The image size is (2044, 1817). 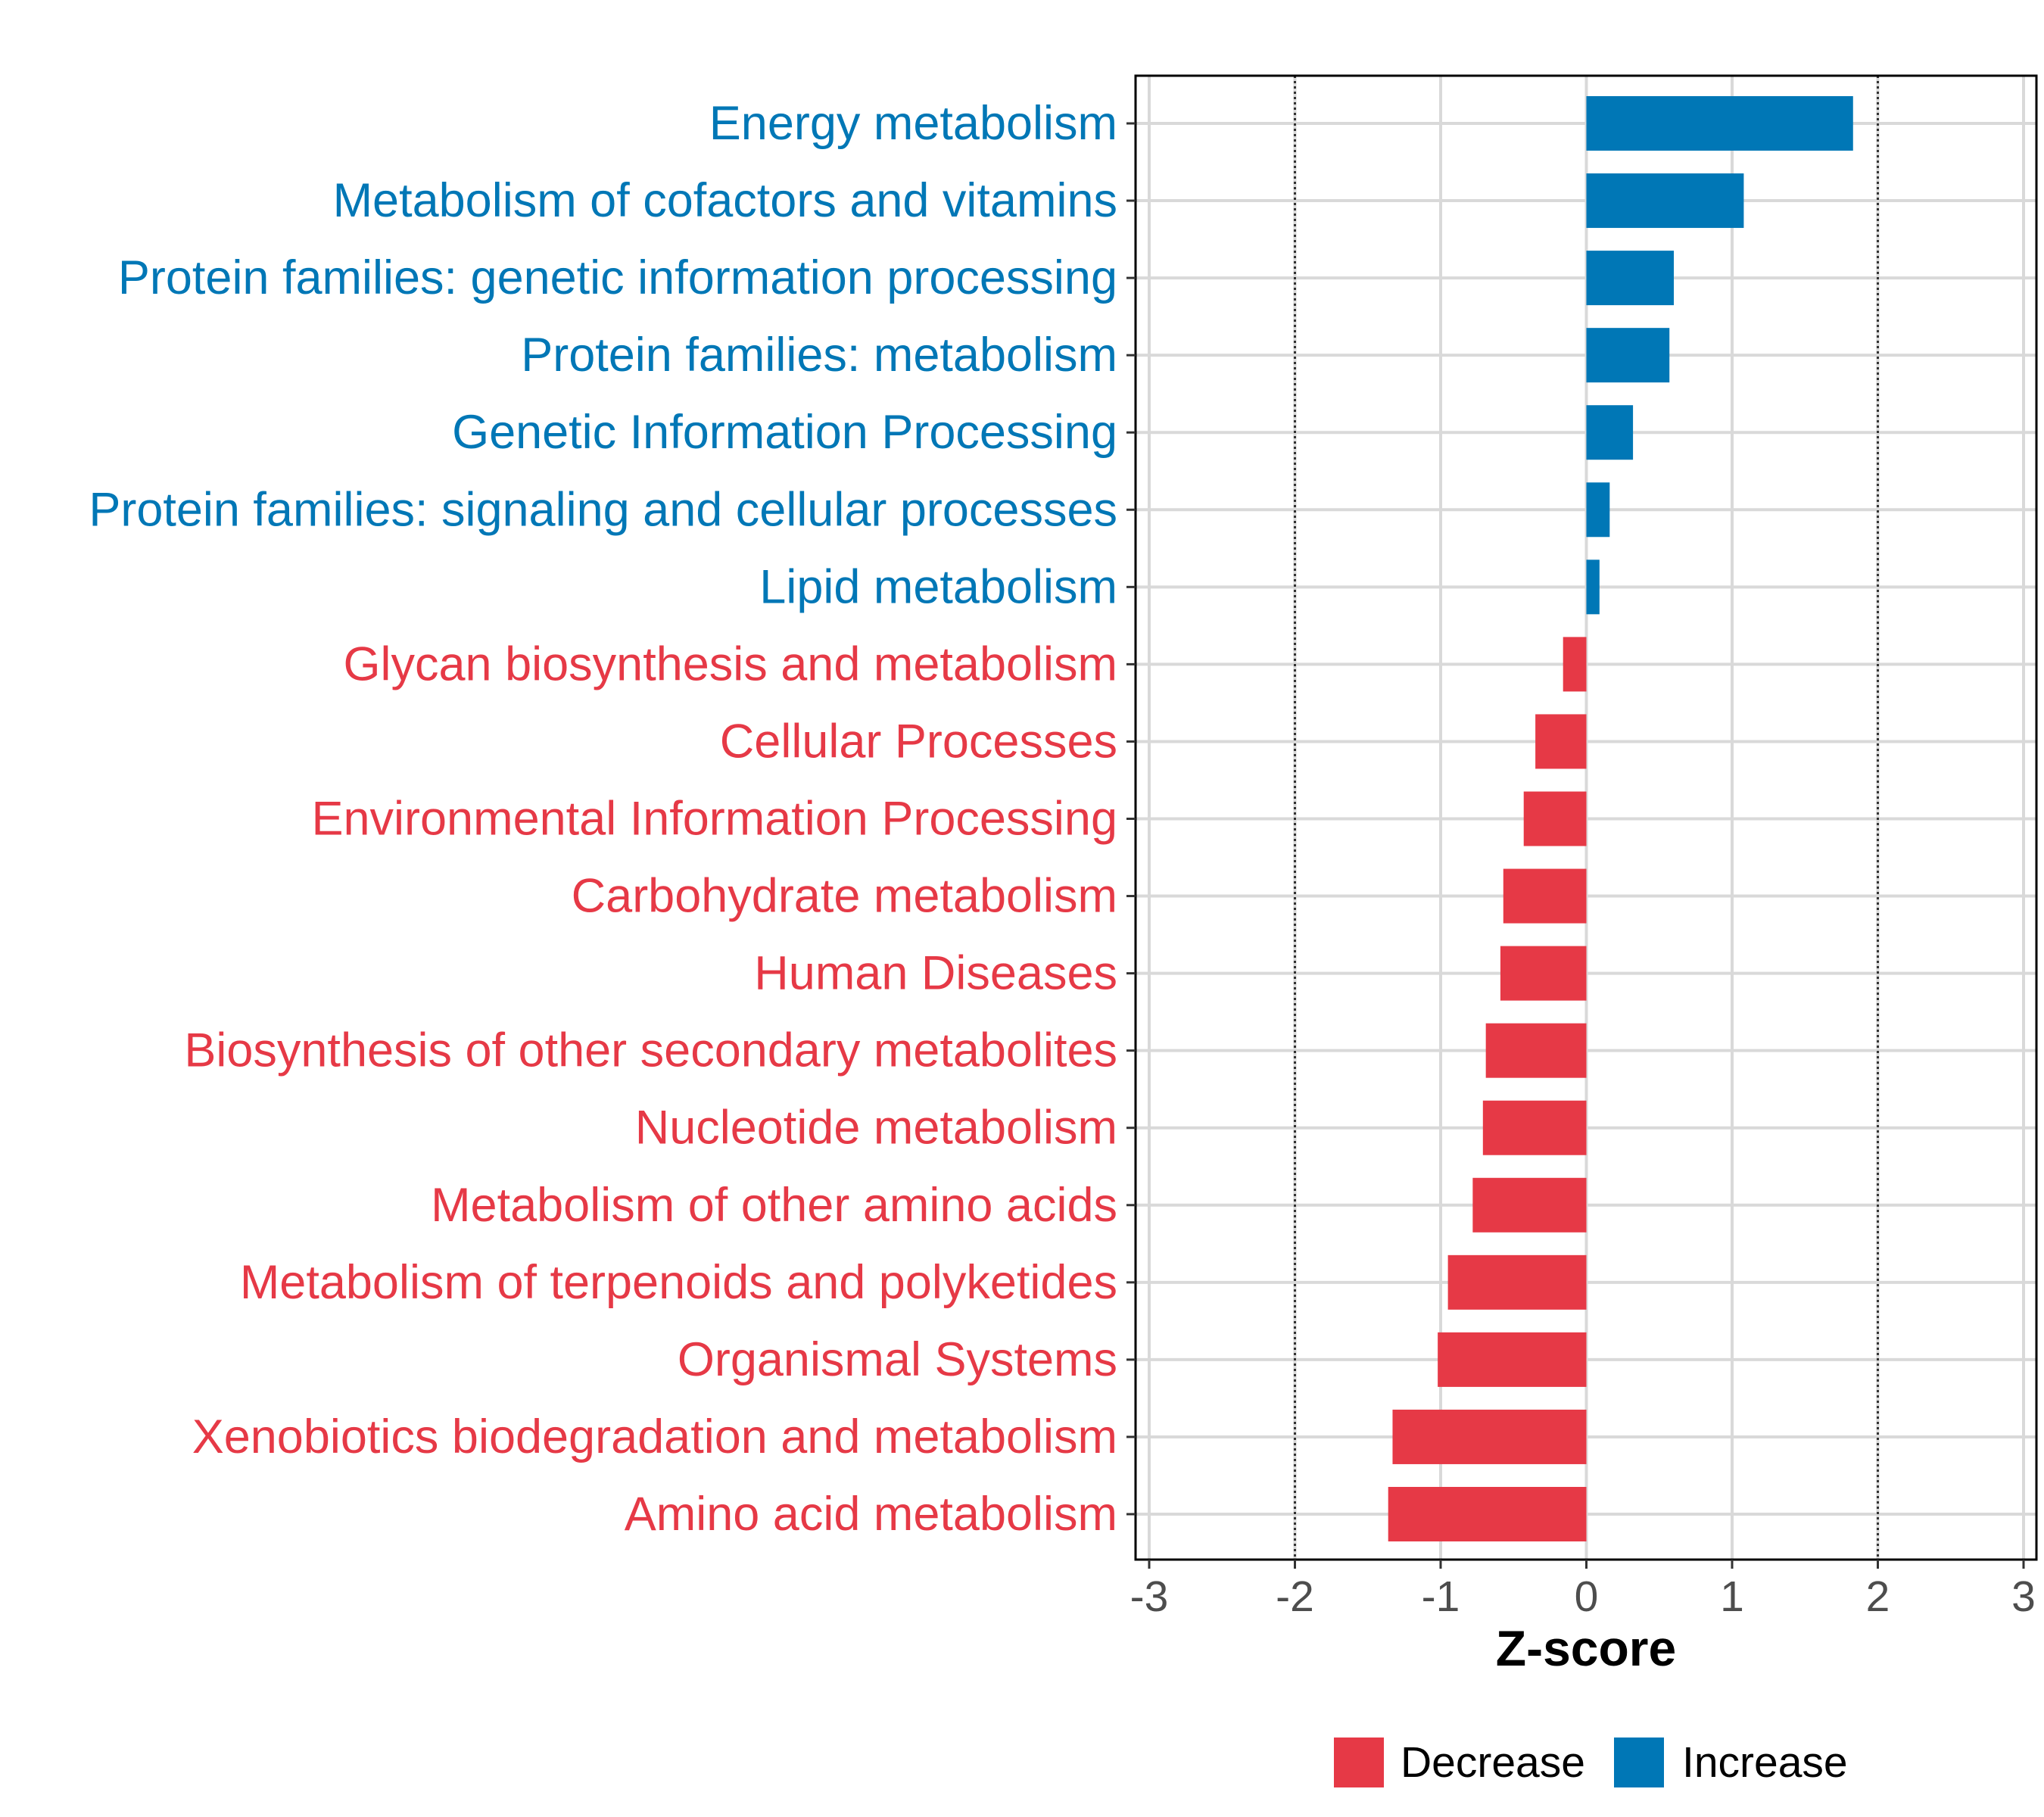 What do you see at coordinates (1493, 1762) in the screenshot?
I see `legend-label-decrease: Decrease` at bounding box center [1493, 1762].